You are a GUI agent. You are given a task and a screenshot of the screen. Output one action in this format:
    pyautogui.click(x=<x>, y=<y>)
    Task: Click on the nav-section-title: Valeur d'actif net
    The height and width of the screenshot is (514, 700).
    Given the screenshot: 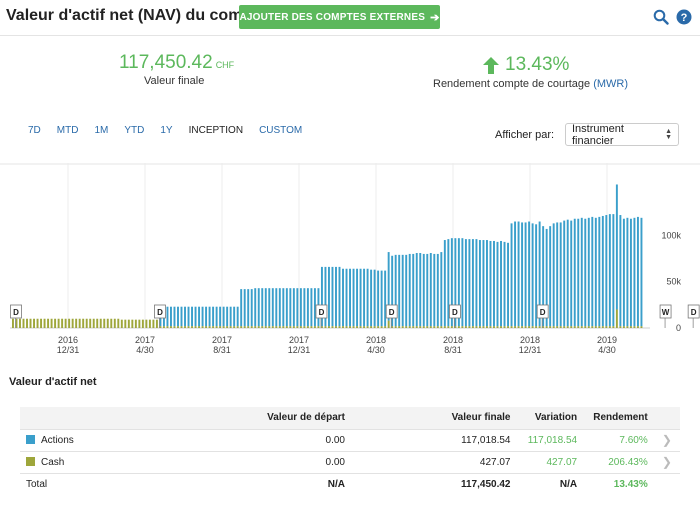 What is the action you would take?
    pyautogui.click(x=53, y=382)
    